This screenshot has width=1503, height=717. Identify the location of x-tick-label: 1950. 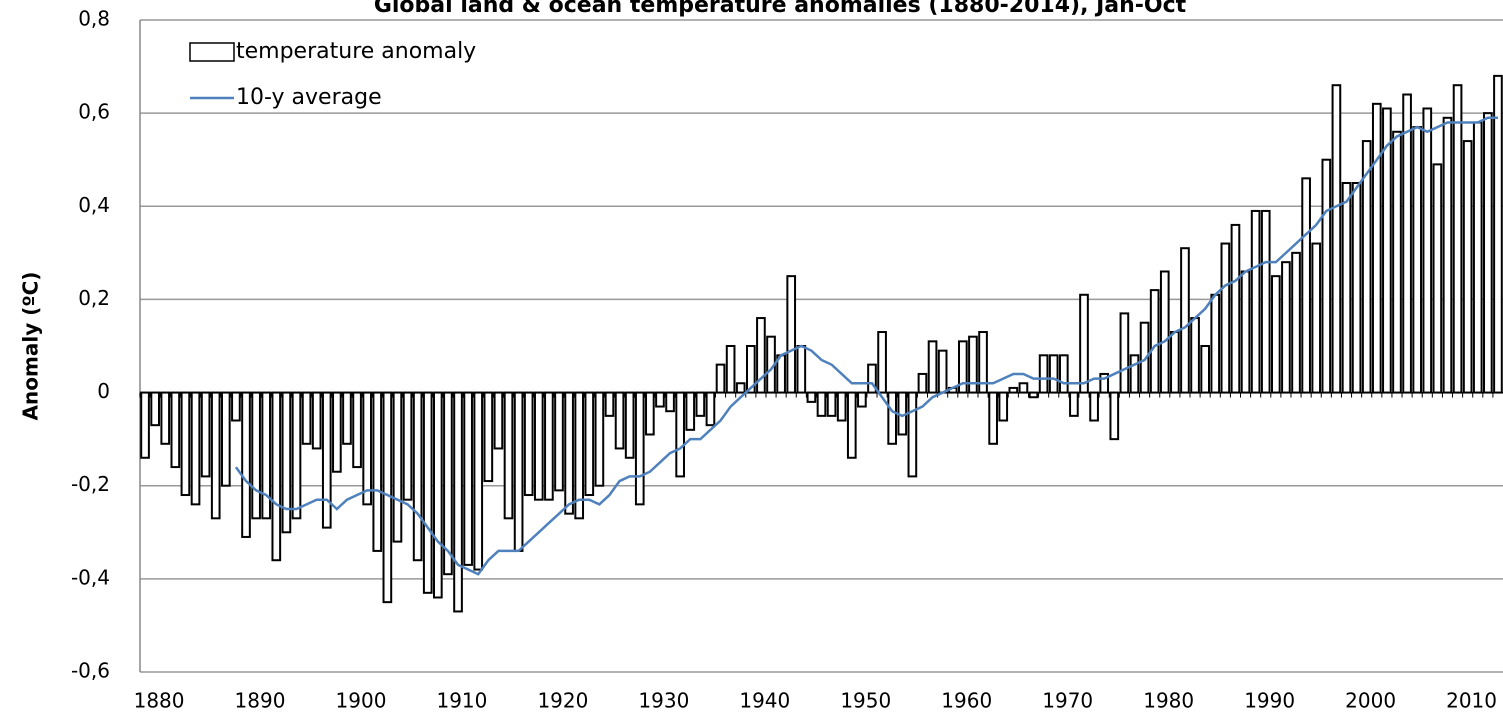
(865, 701).